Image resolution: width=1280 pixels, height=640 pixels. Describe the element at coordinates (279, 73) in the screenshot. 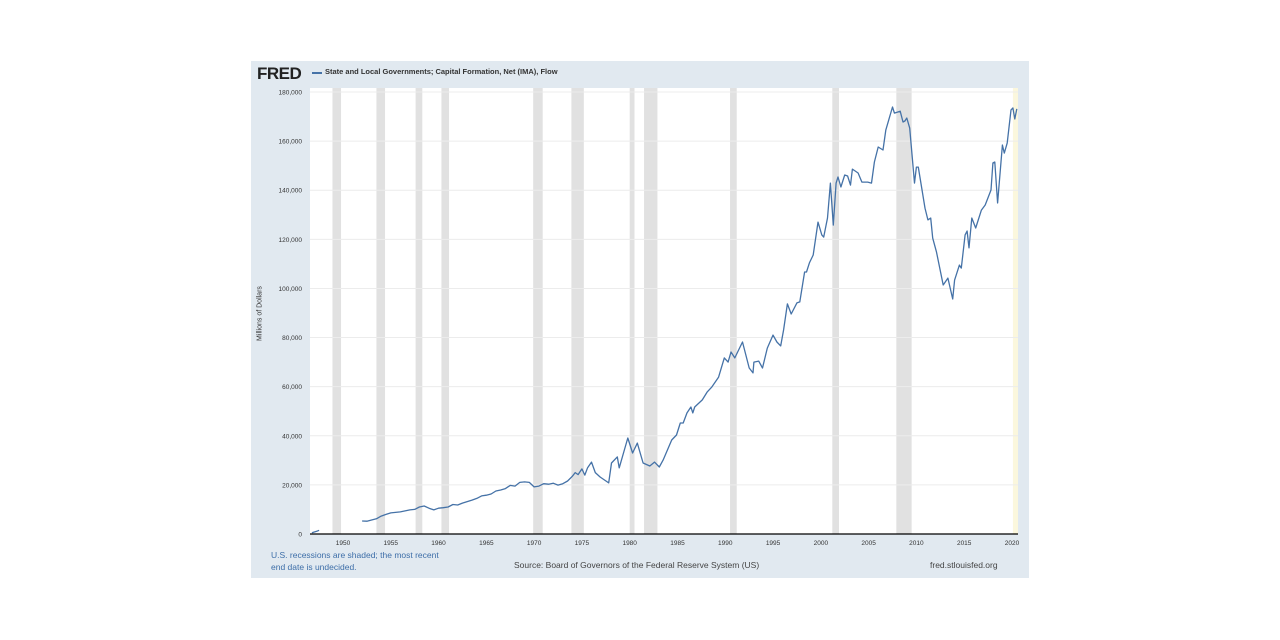

I see `fred-logo: FRED` at that location.